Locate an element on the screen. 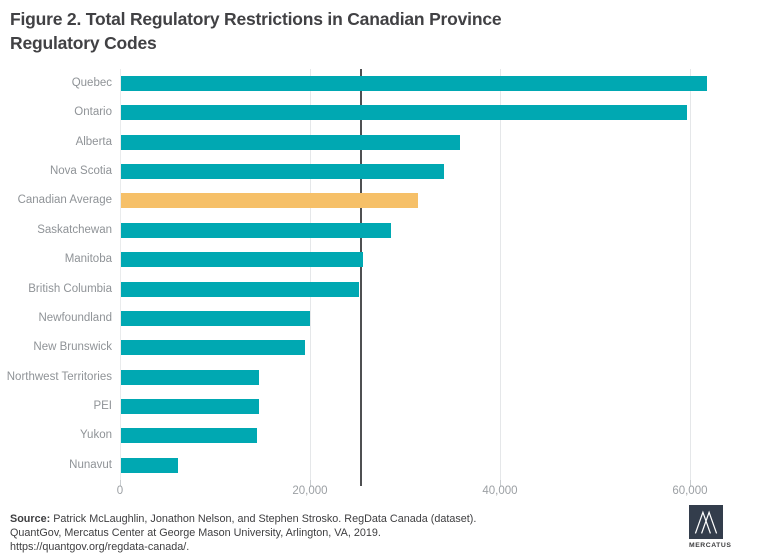 This screenshot has width=768, height=557. category-label: Nova Scotia is located at coordinates (80, 171).